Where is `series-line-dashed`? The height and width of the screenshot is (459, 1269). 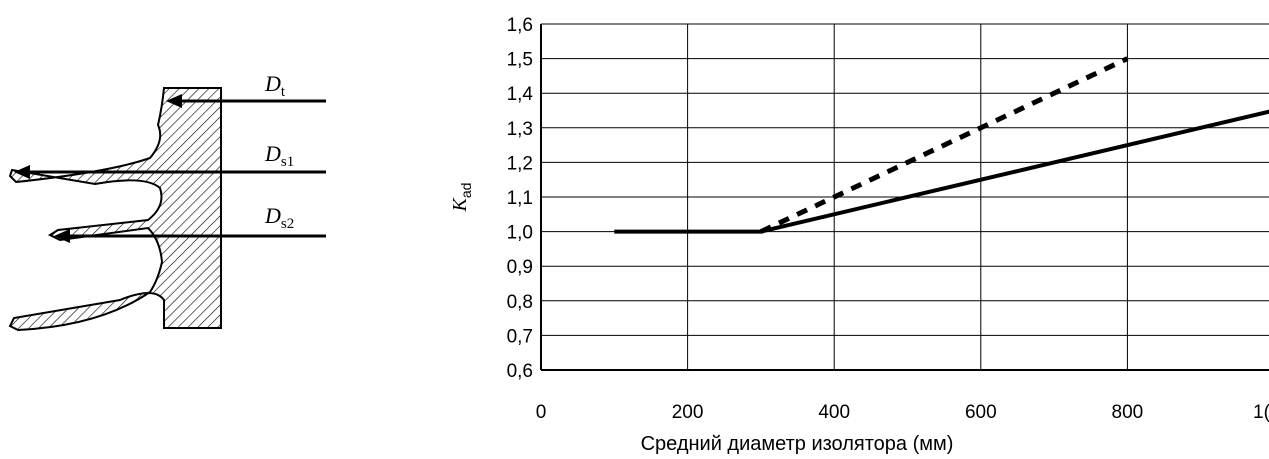
series-line-dashed is located at coordinates (944, 145).